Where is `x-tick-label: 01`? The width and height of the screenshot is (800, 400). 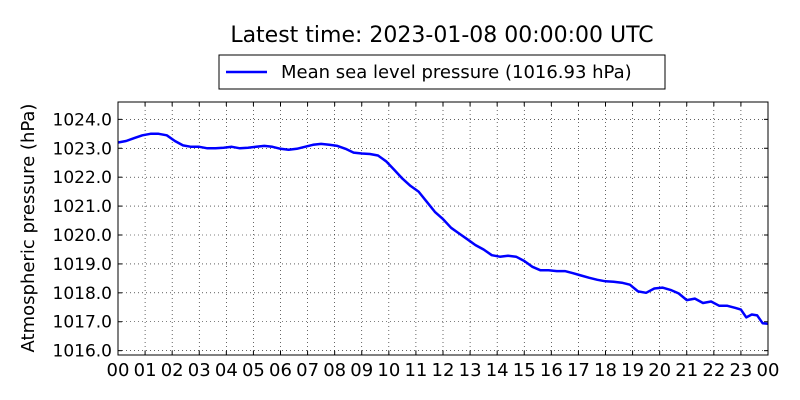 x-tick-label: 01 is located at coordinates (145, 370).